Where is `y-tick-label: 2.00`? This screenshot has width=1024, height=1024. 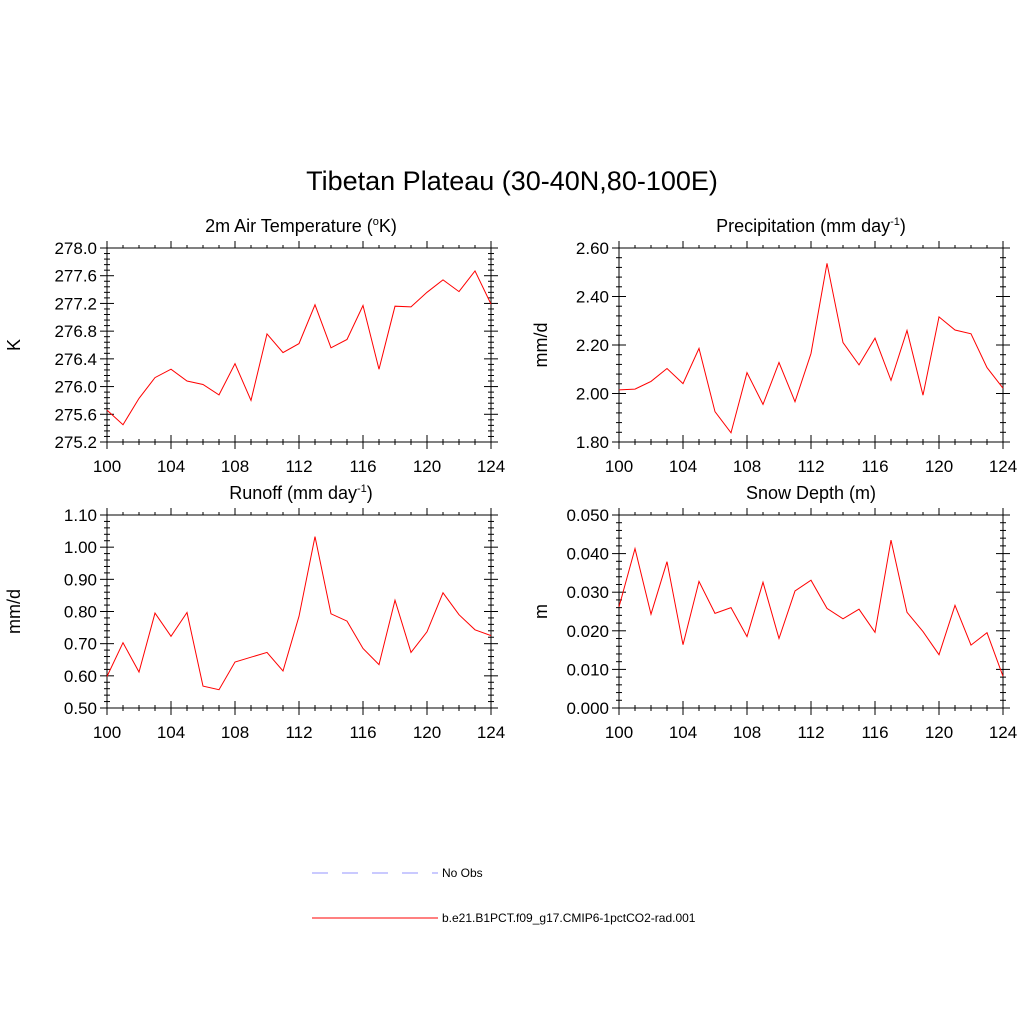
y-tick-label: 2.00 is located at coordinates (592, 394).